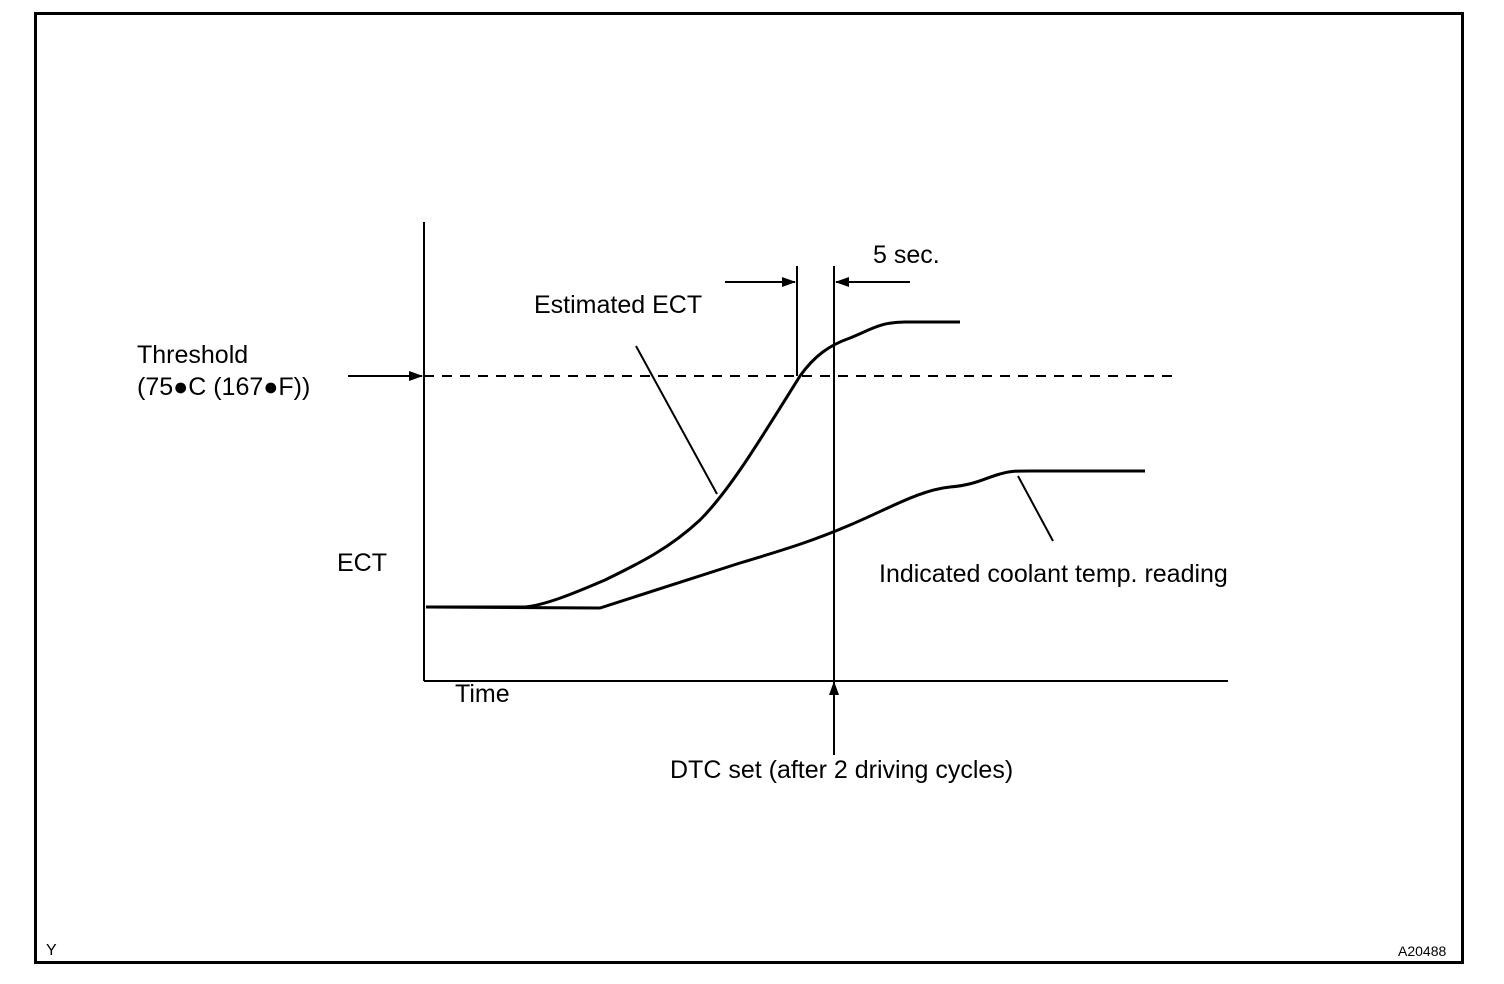  Describe the element at coordinates (618, 305) in the screenshot. I see `estimated-ect-label: Estimated ECT` at that location.